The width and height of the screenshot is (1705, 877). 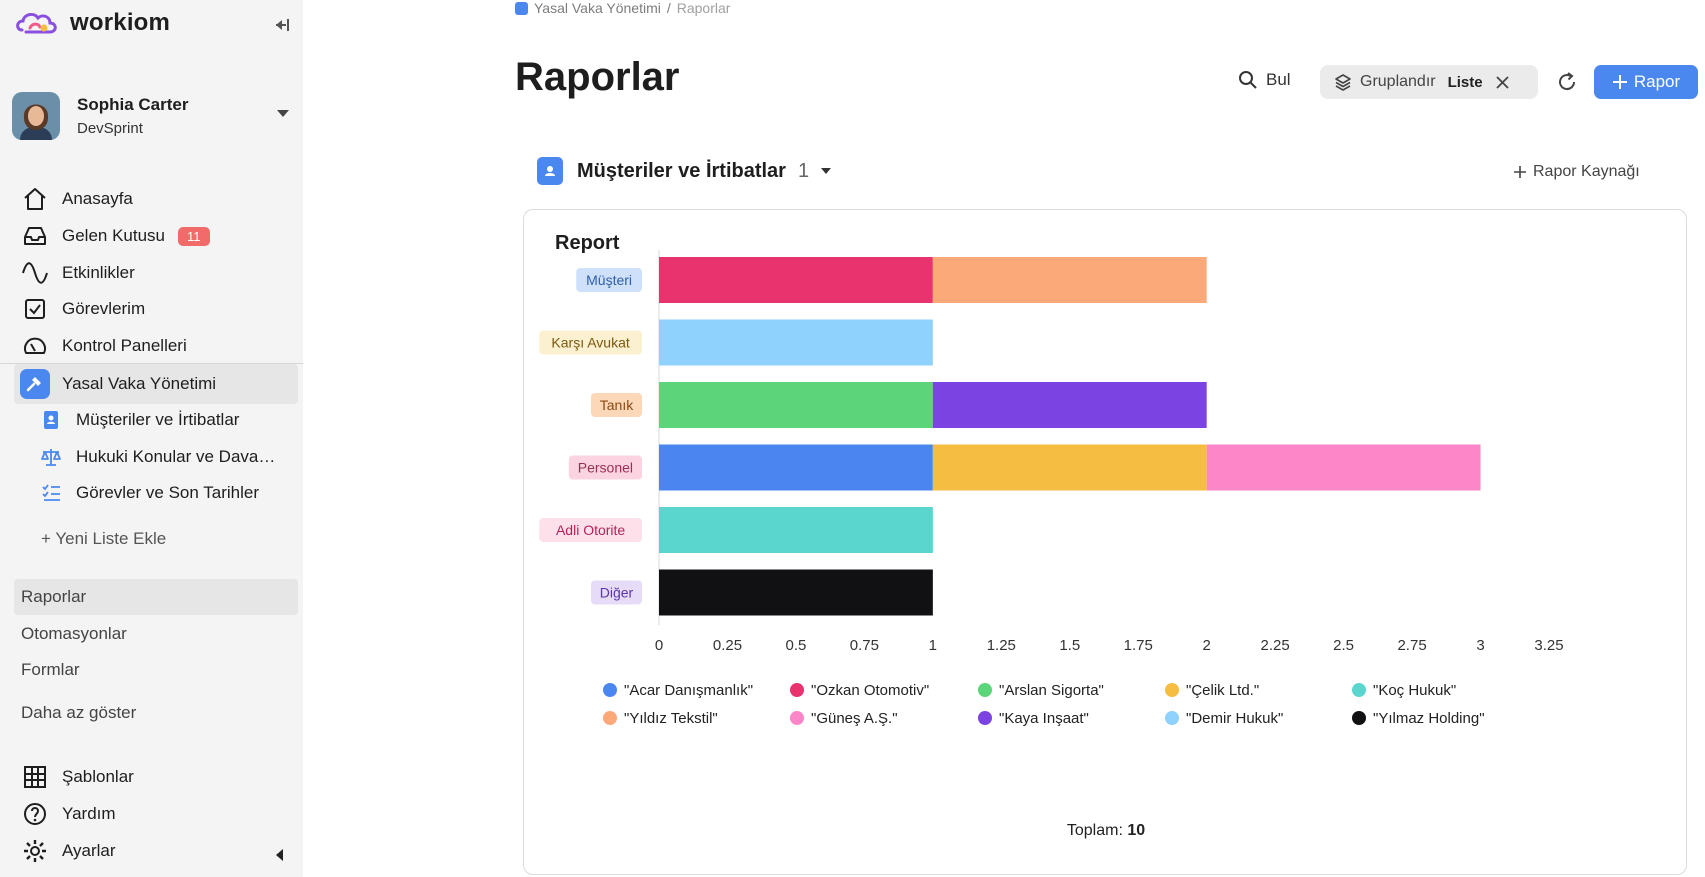 I want to click on expand-left-icon, so click(x=279, y=855).